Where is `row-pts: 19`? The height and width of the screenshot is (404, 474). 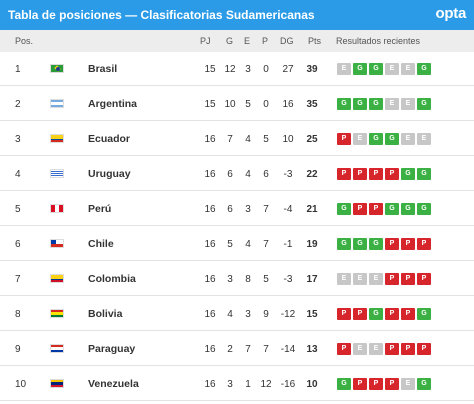 row-pts: 19 is located at coordinates (312, 244).